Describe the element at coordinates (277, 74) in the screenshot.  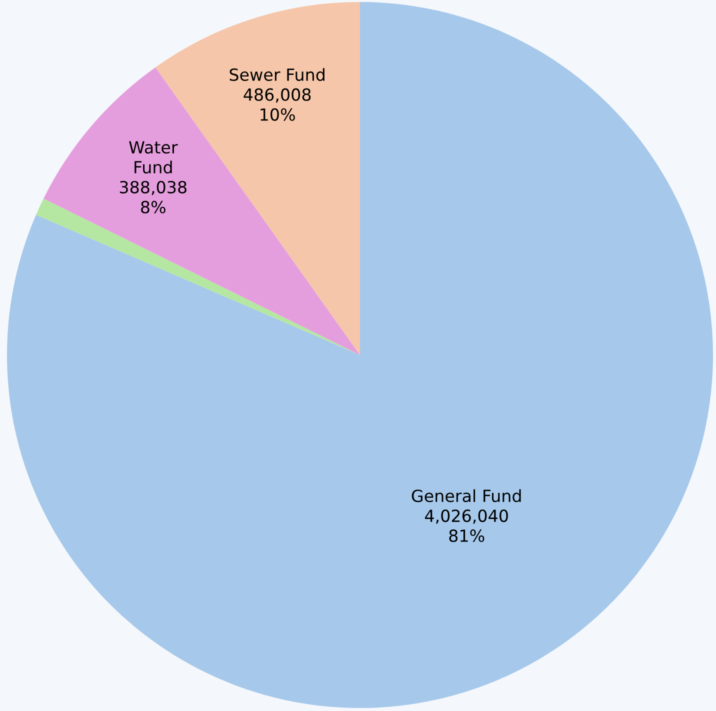
I see `slice-label: Sewer Fund` at that location.